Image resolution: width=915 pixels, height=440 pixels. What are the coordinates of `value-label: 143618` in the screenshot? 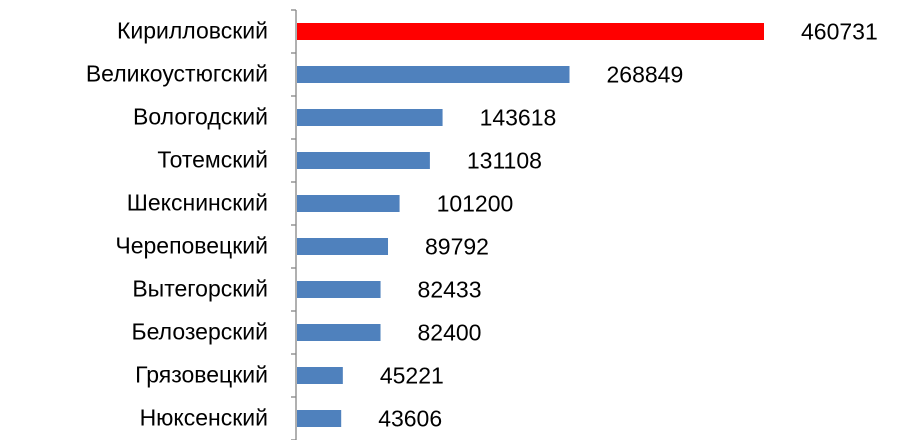 It's located at (518, 118).